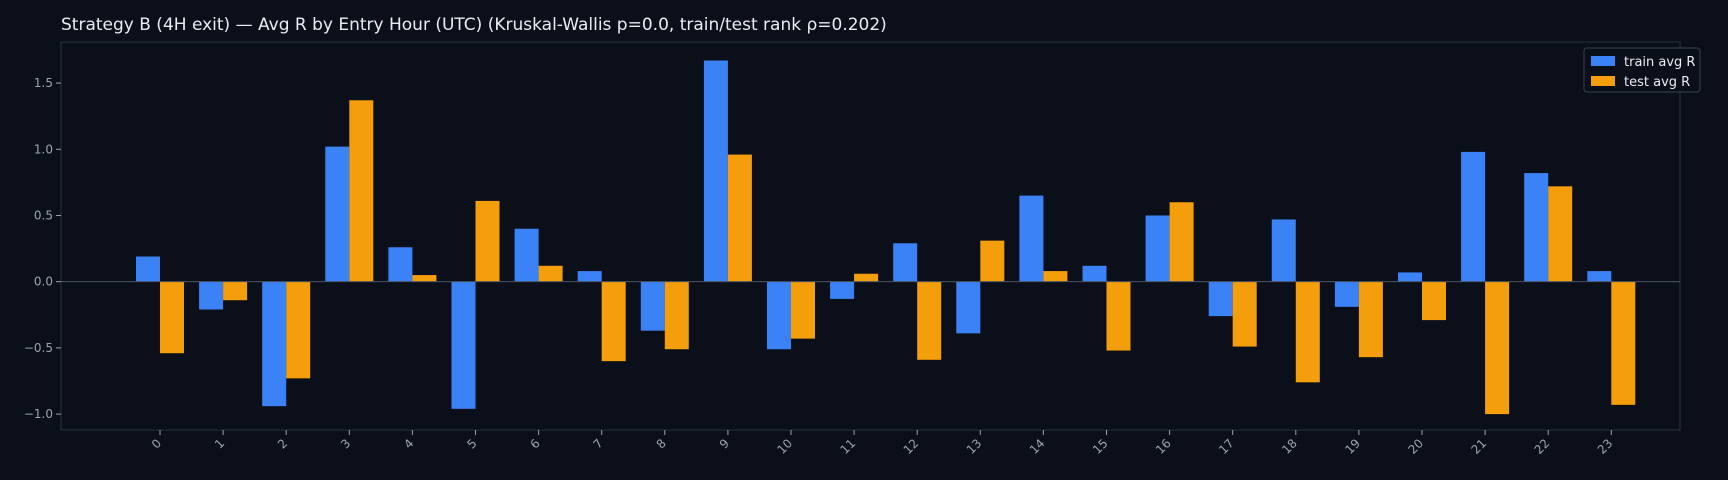  Describe the element at coordinates (43, 83) in the screenshot. I see `y-tick-label: 1.5` at that location.